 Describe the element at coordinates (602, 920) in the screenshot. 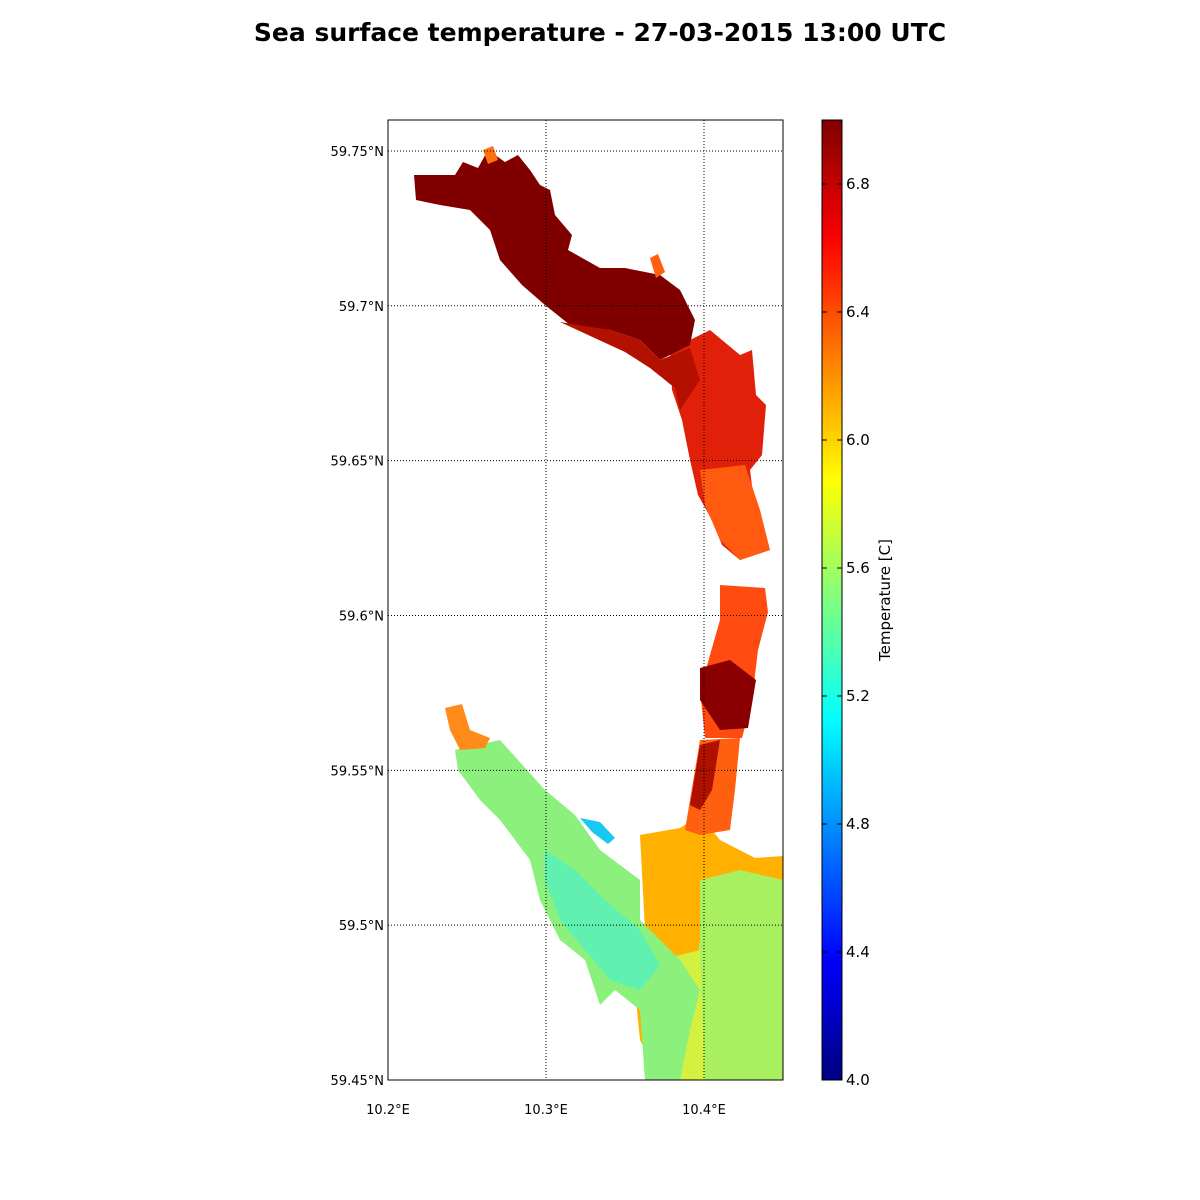

I see `field-southwest-cyan` at that location.